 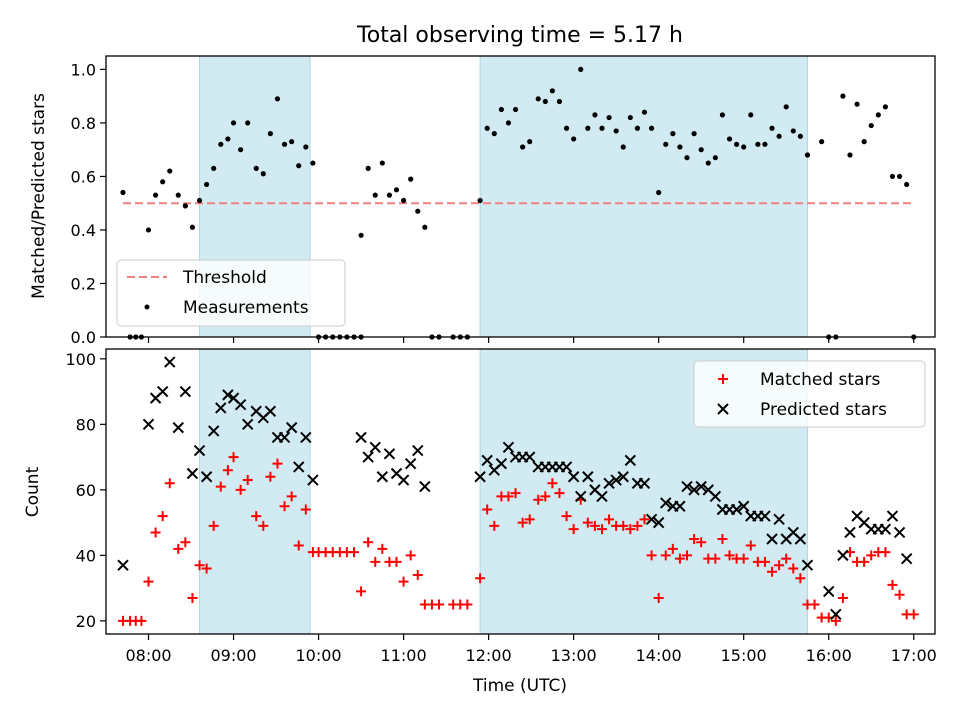 What do you see at coordinates (233, 655) in the screenshot?
I see `x-tick-label: 09:00` at bounding box center [233, 655].